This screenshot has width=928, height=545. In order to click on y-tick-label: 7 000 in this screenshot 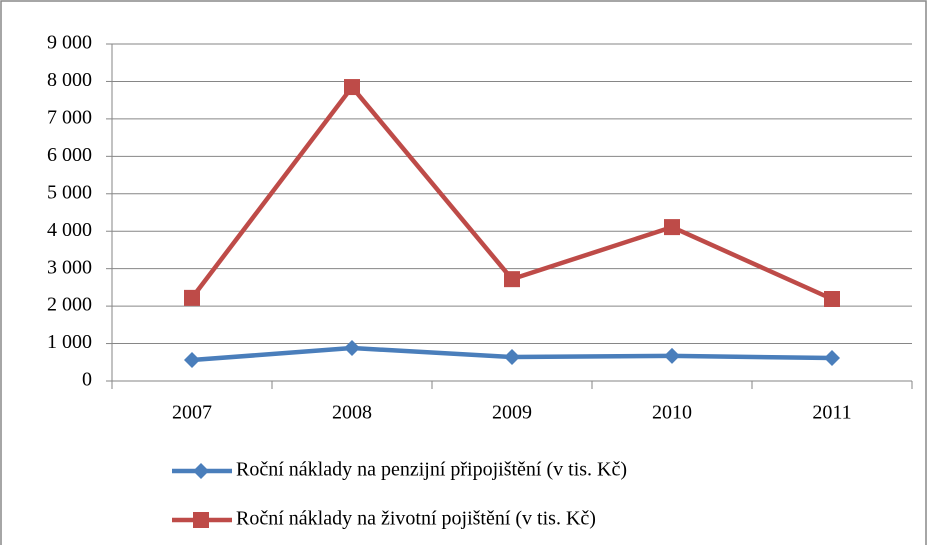, I will do `click(69, 117)`.